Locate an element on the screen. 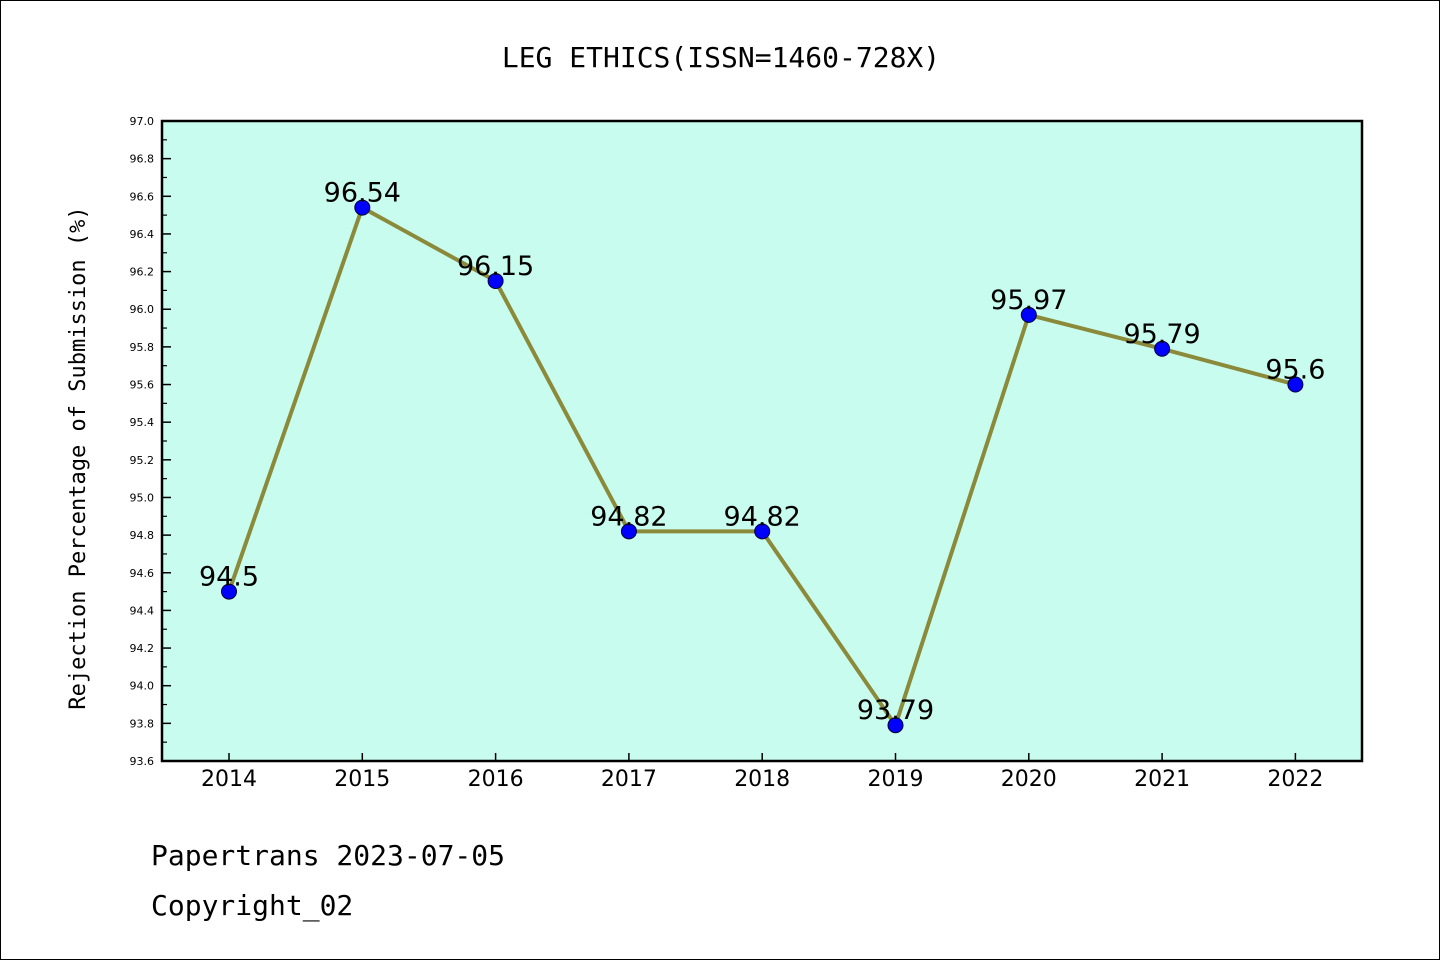  y-tick-label: 93.6 is located at coordinates (142, 761).